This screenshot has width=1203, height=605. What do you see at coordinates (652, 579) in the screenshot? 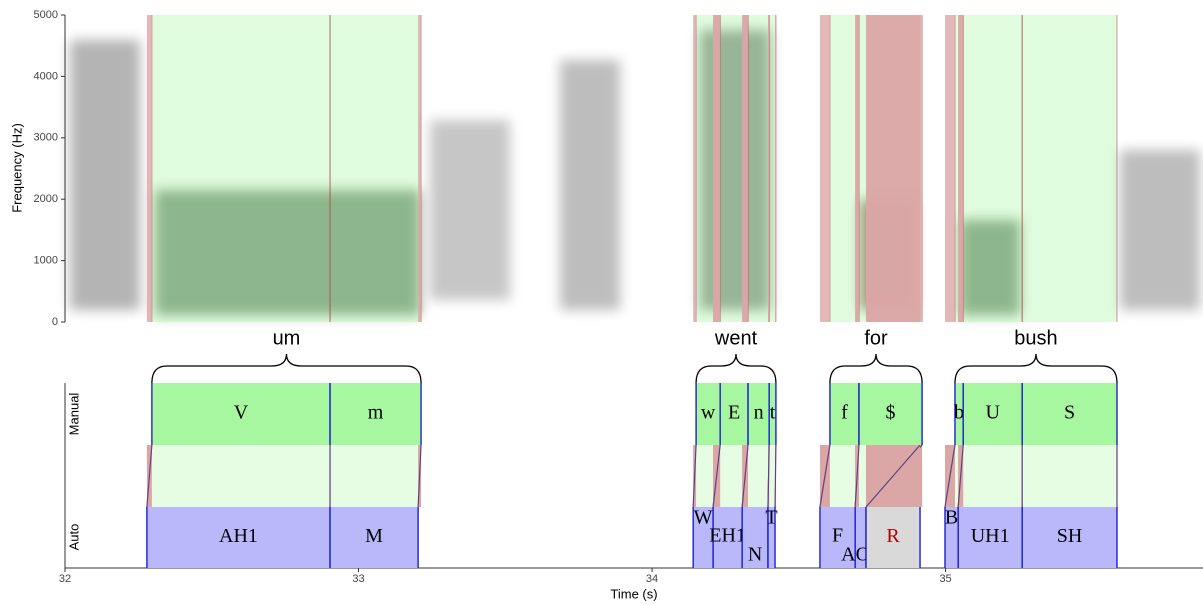
I see `x-tick-label: 34` at bounding box center [652, 579].